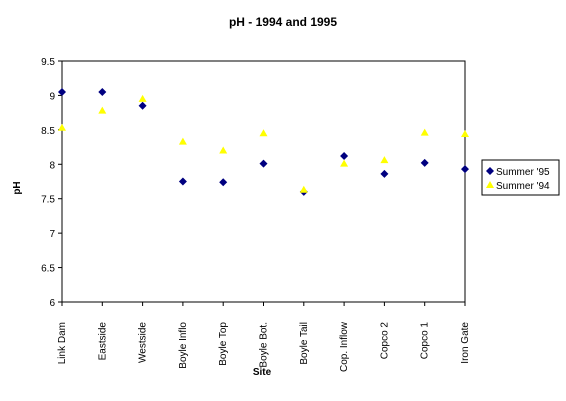  I want to click on x-tick-label: Eastside, so click(102, 341).